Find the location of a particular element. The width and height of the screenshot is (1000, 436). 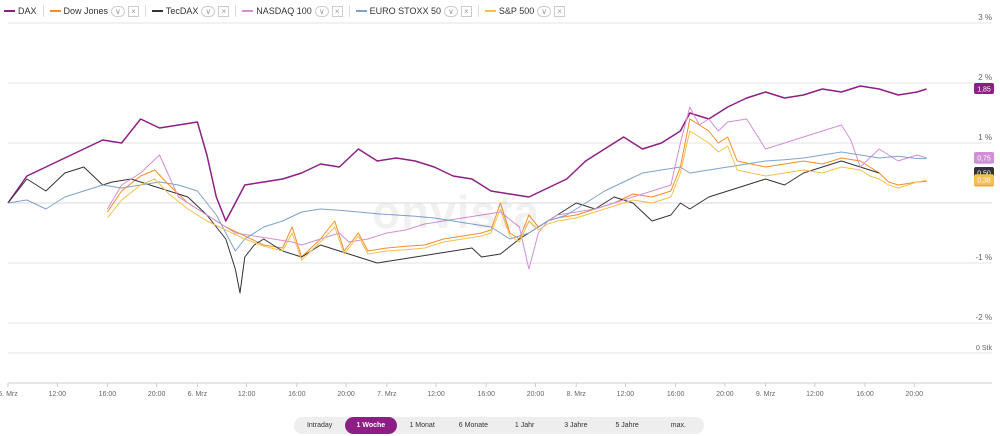

range-button: 6 Monate is located at coordinates (473, 425).